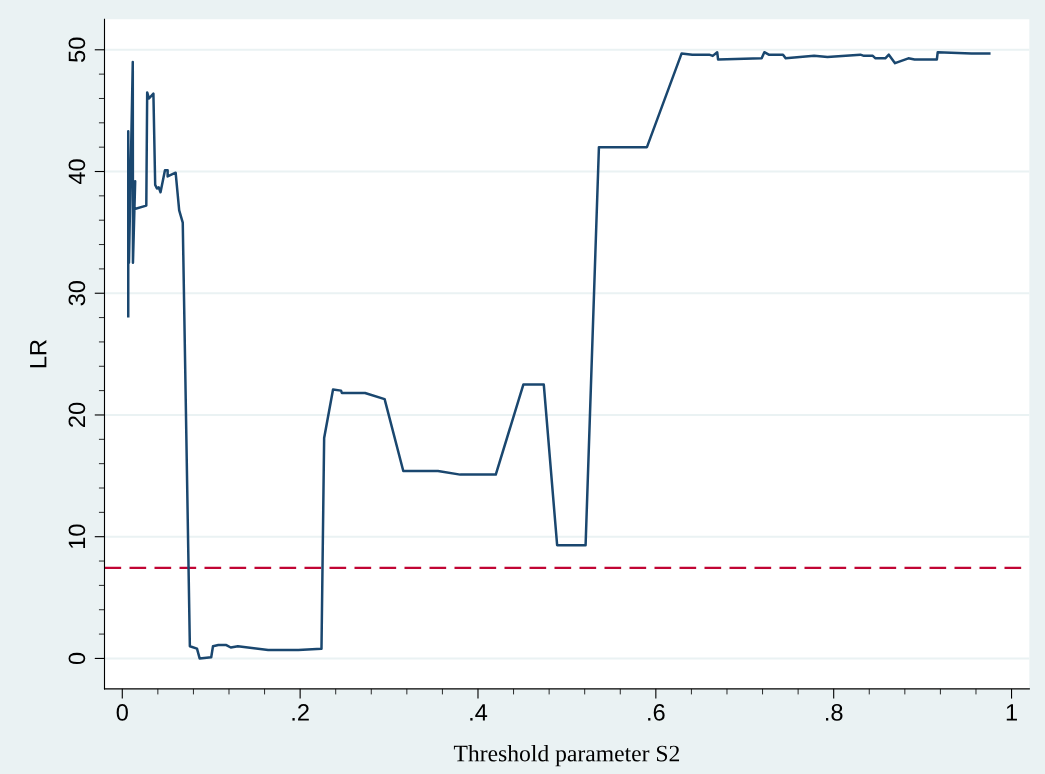  I want to click on y-tick-label: 0, so click(77, 658).